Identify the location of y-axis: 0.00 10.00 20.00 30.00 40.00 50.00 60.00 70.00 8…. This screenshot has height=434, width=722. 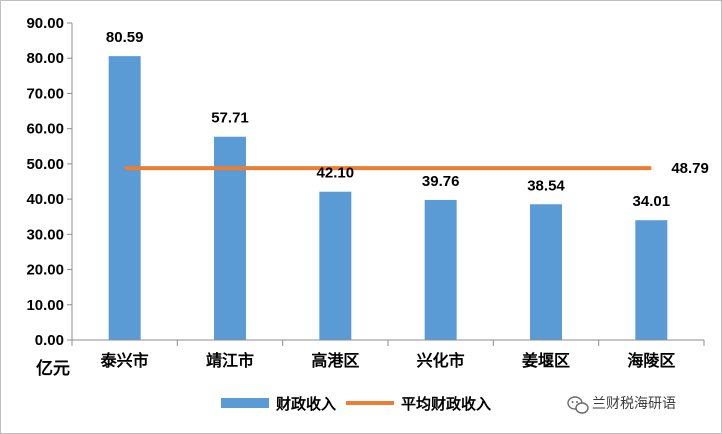
(49, 182).